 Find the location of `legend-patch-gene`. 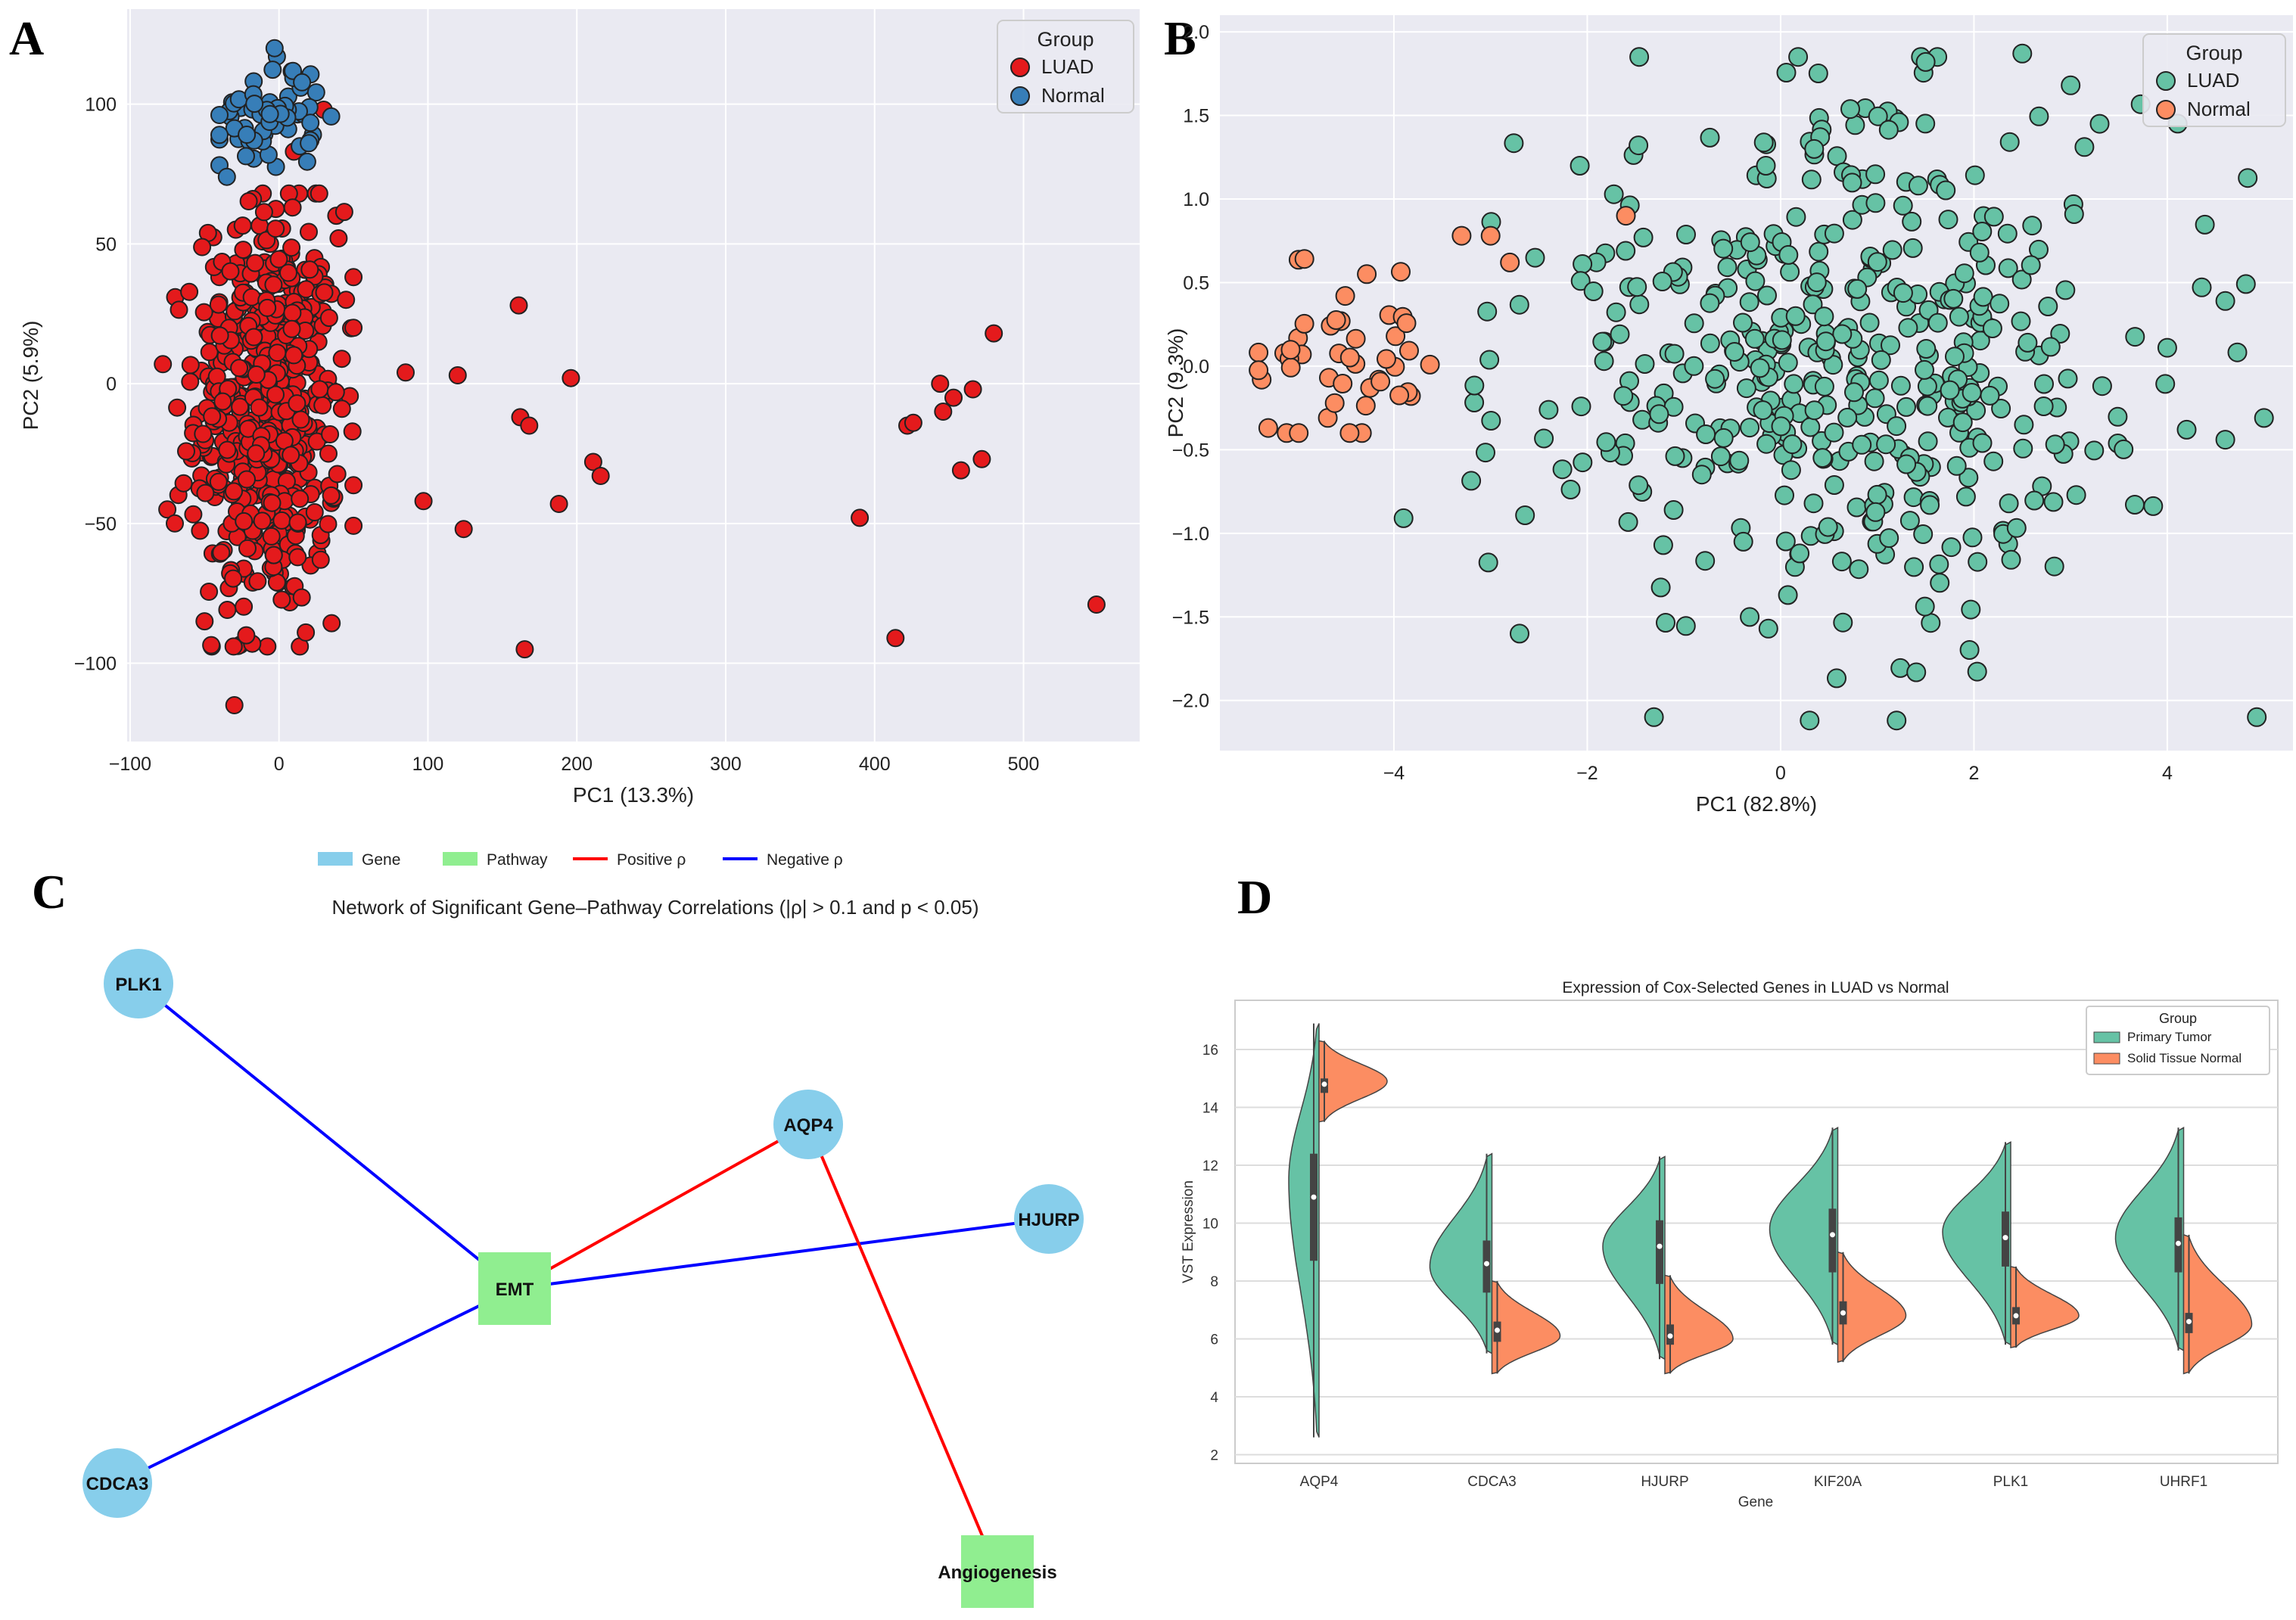

legend-patch-gene is located at coordinates (335, 859).